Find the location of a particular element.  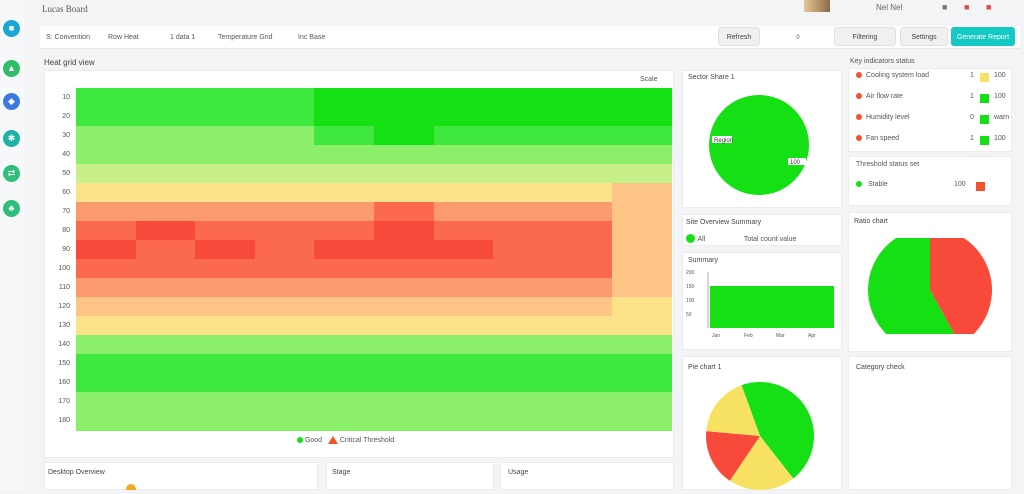

generate-report-button: Generate Report is located at coordinates (983, 36).